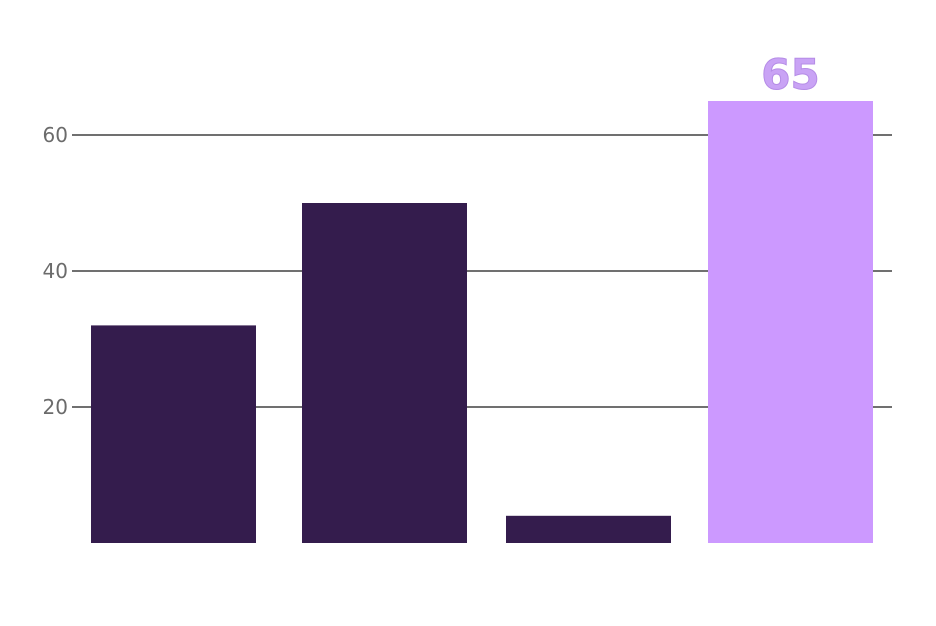 The image size is (936, 626). Describe the element at coordinates (55, 407) in the screenshot. I see `y-tick-label-20: 20` at that location.